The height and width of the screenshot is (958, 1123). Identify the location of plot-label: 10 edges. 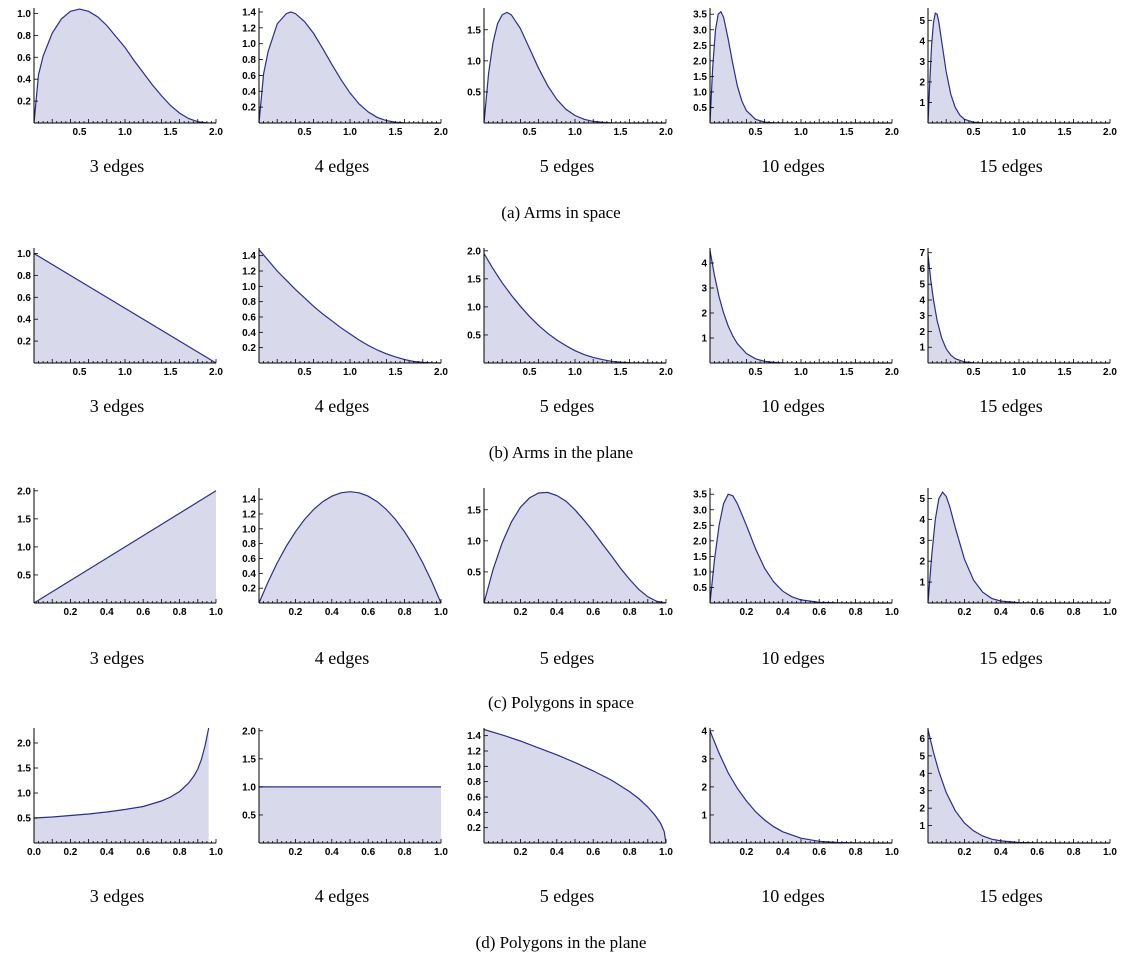
(792, 658).